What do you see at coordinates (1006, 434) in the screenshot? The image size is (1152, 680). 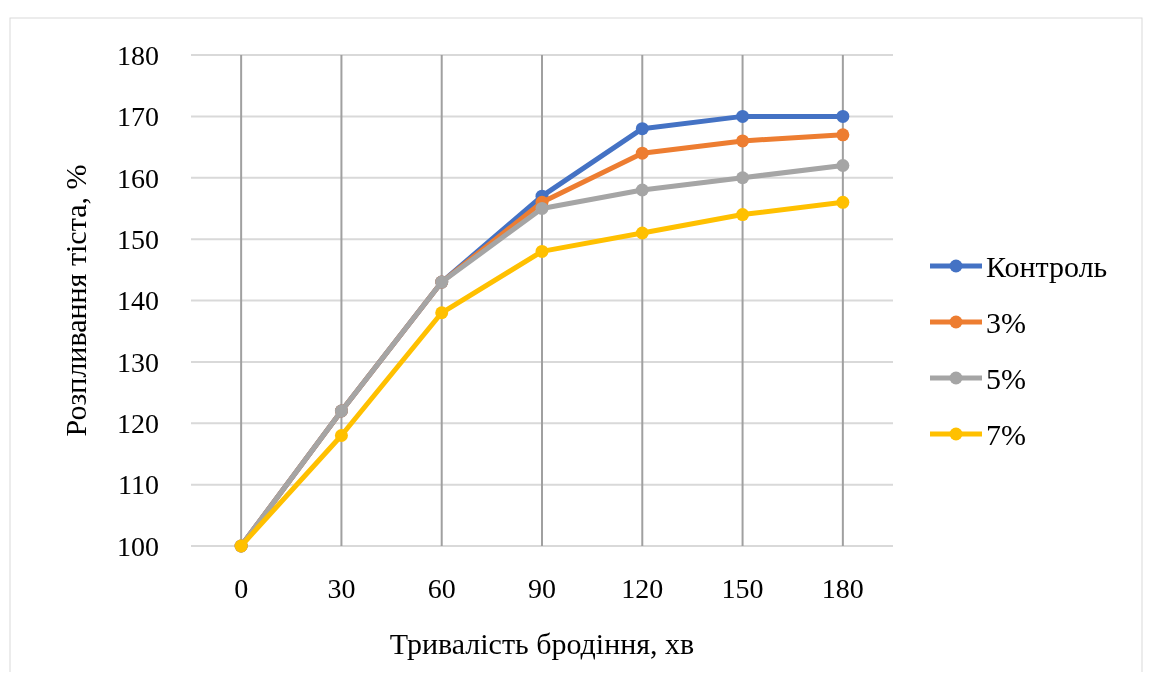 I see `legend-label: 7%` at bounding box center [1006, 434].